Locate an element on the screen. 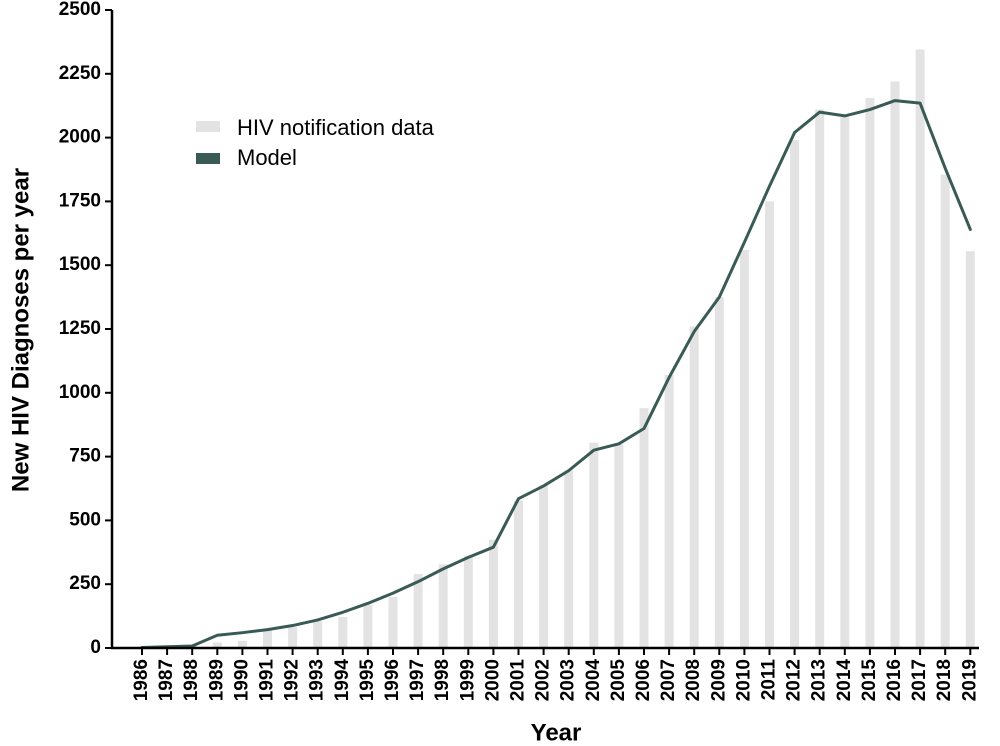 This screenshot has height=746, width=1000. x-tick-label-2002: 2002 is located at coordinates (543, 680).